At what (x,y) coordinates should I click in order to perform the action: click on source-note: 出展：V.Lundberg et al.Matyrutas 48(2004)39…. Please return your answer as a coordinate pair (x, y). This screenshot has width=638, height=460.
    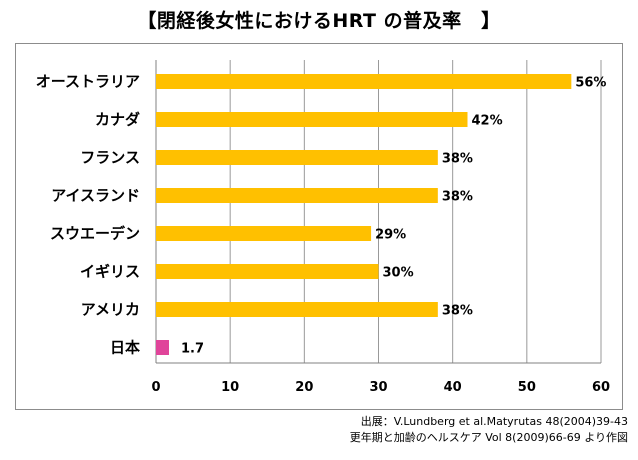
    Looking at the image, I should click on (489, 430).